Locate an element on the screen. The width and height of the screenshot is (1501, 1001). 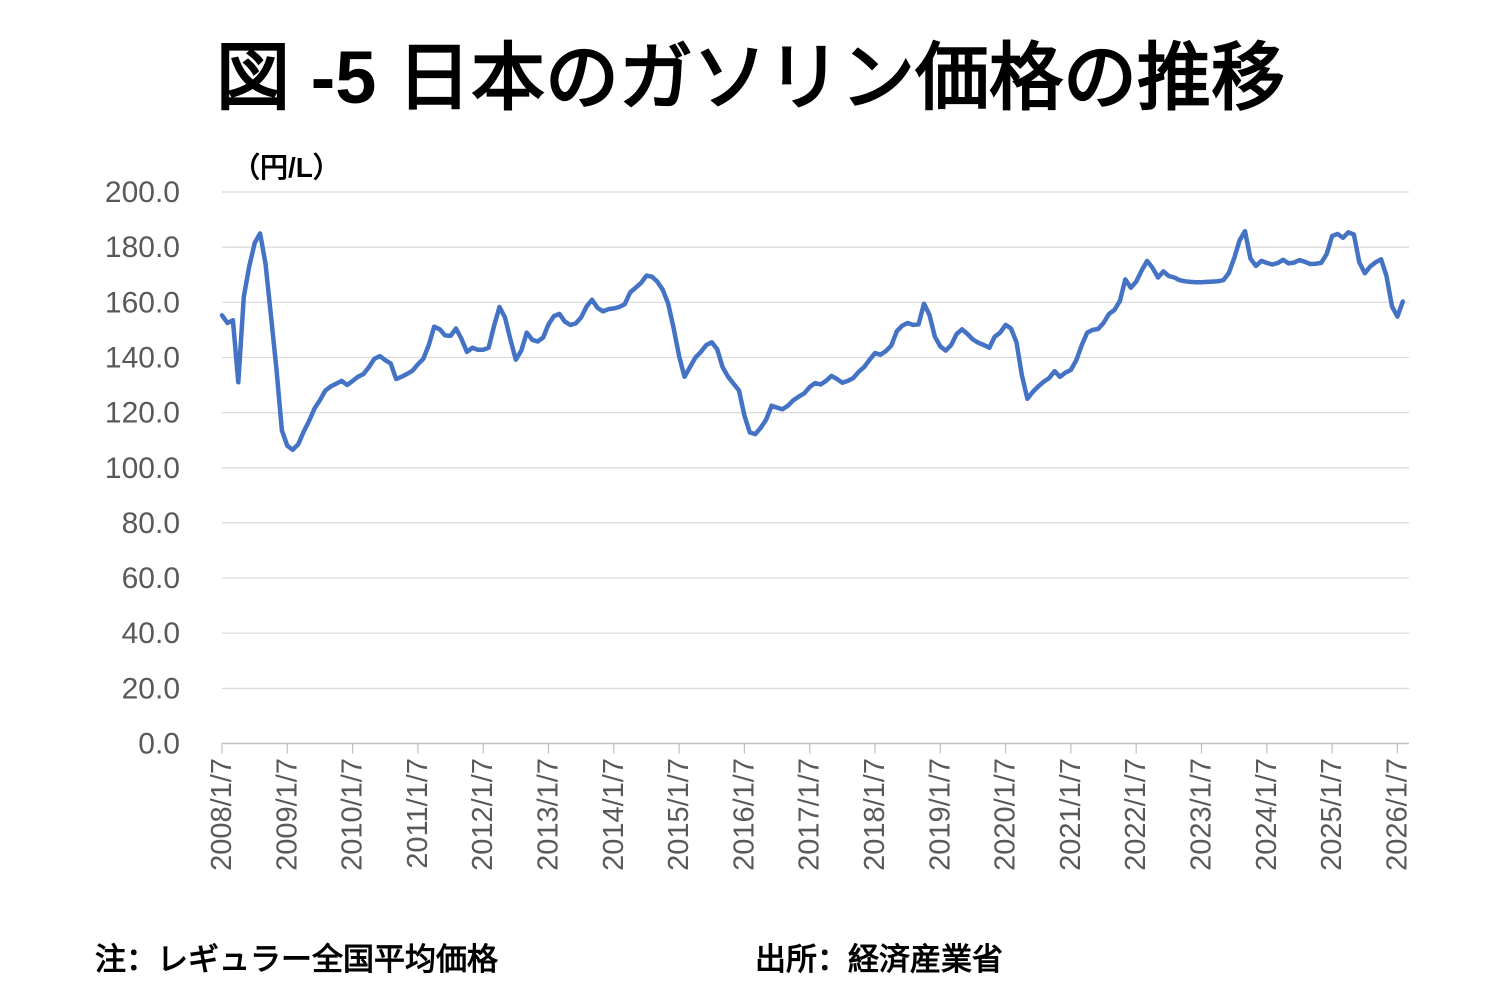
x-axis-tick-label: 2024/1/7 is located at coordinates (1267, 814).